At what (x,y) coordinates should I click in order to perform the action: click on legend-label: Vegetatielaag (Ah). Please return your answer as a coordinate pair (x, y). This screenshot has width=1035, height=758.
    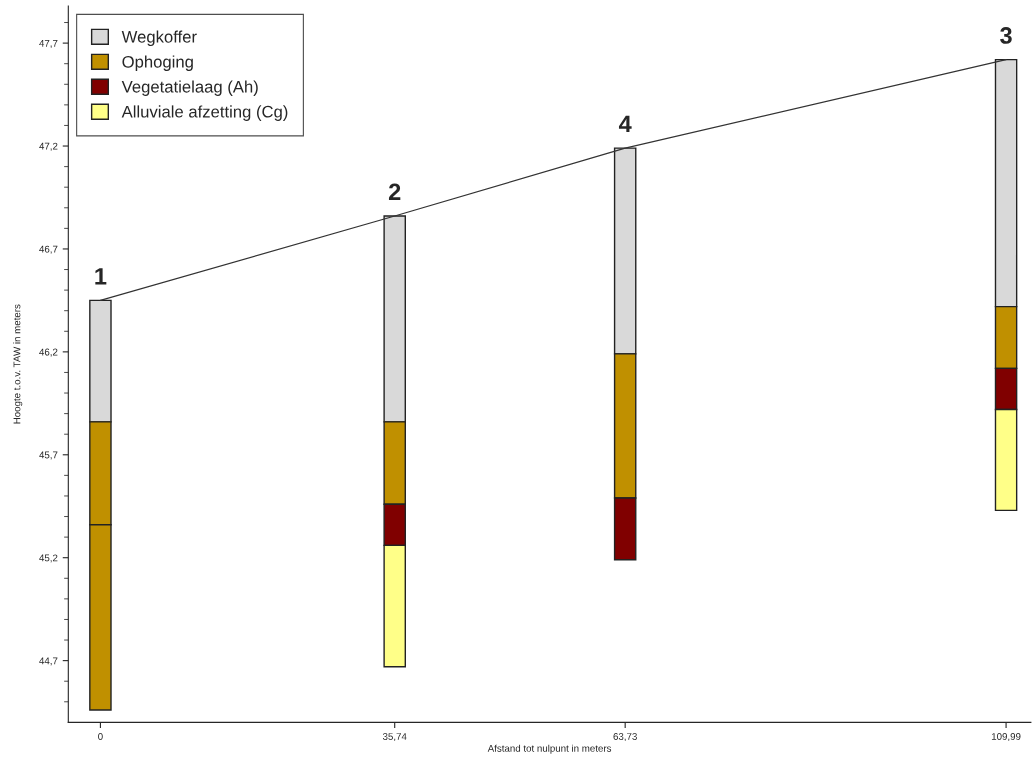
    Looking at the image, I should click on (189, 88).